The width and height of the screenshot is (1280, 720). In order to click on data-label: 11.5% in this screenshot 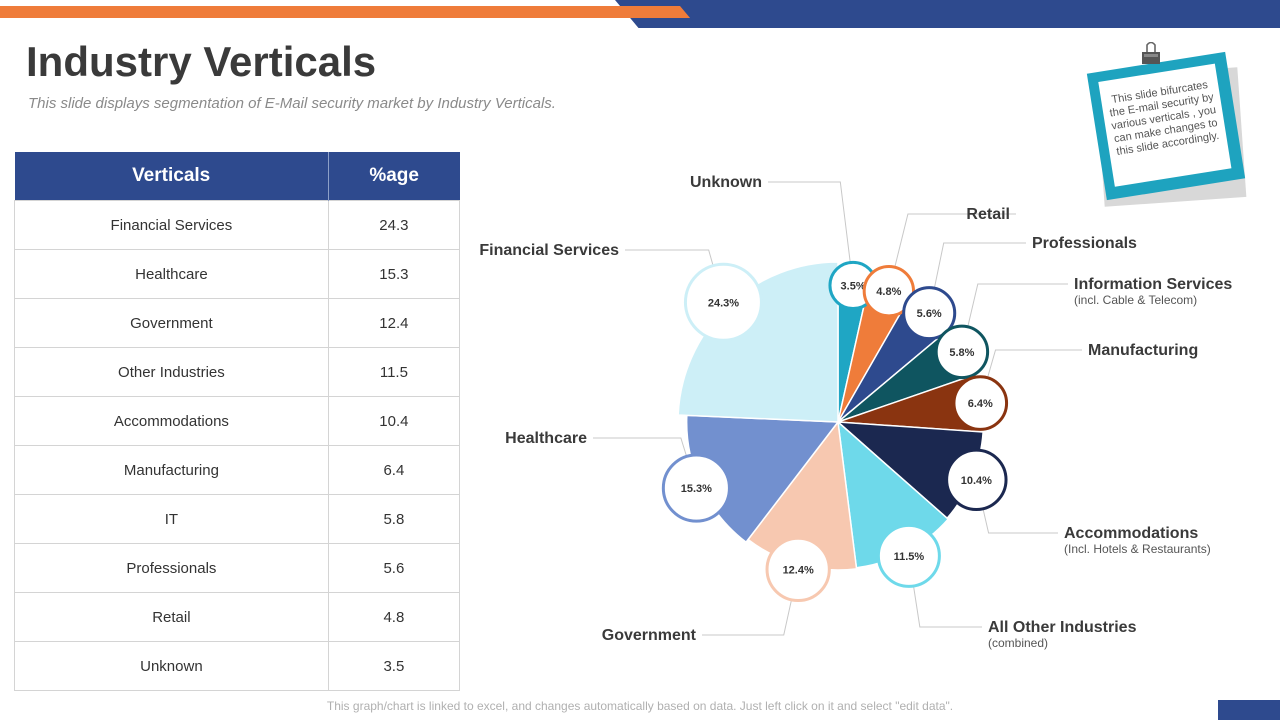, I will do `click(909, 557)`.